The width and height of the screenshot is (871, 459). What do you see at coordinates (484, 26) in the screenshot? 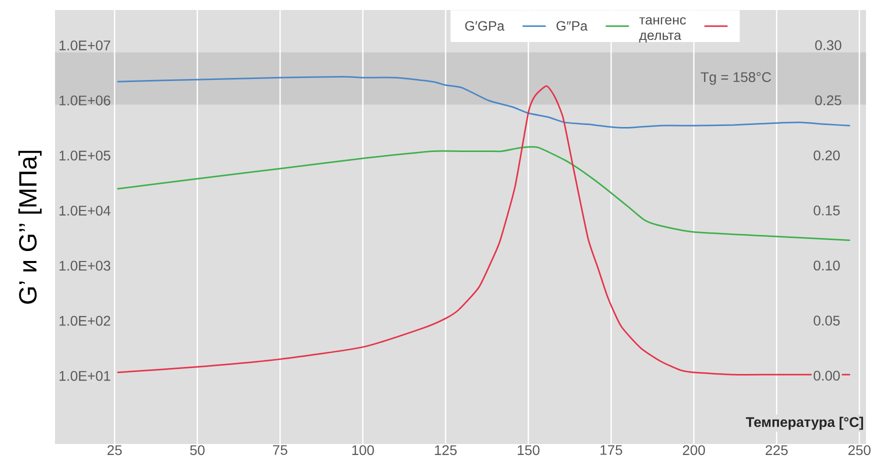
I see `legend-label: G′GPa` at bounding box center [484, 26].